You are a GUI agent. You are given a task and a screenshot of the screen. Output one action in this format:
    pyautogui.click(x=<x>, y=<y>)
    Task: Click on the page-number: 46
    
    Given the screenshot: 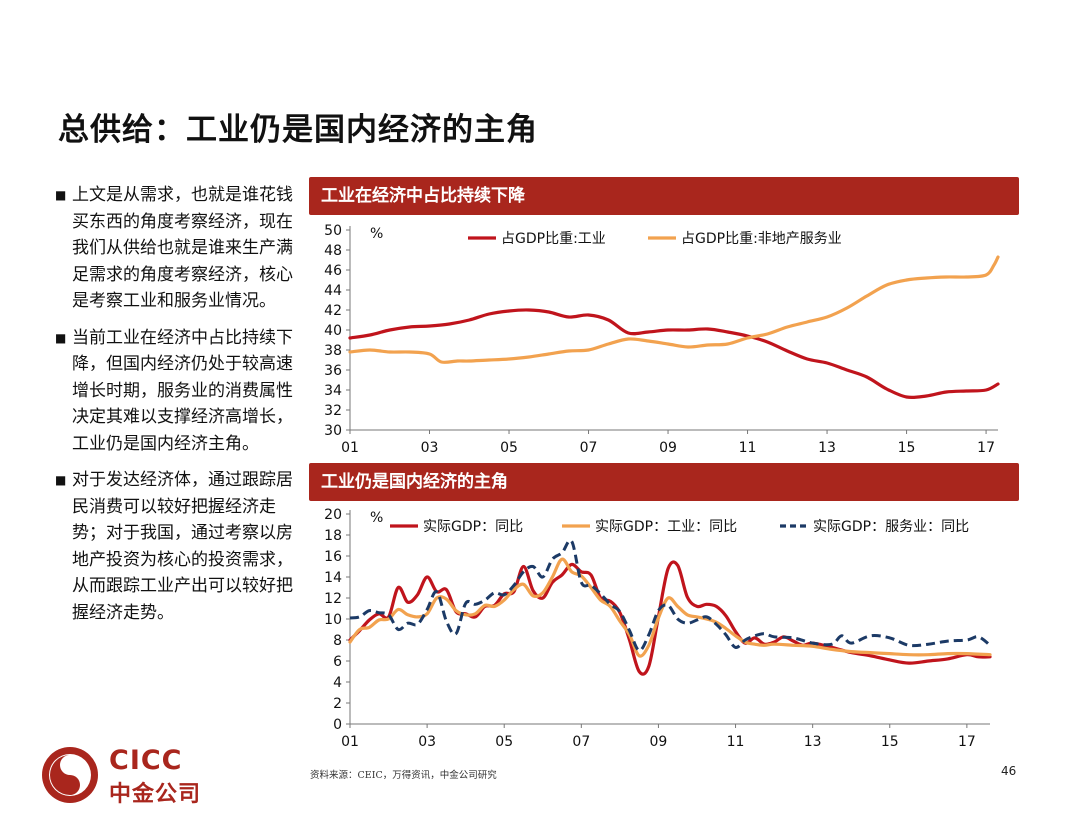 What is the action you would take?
    pyautogui.click(x=1009, y=771)
    